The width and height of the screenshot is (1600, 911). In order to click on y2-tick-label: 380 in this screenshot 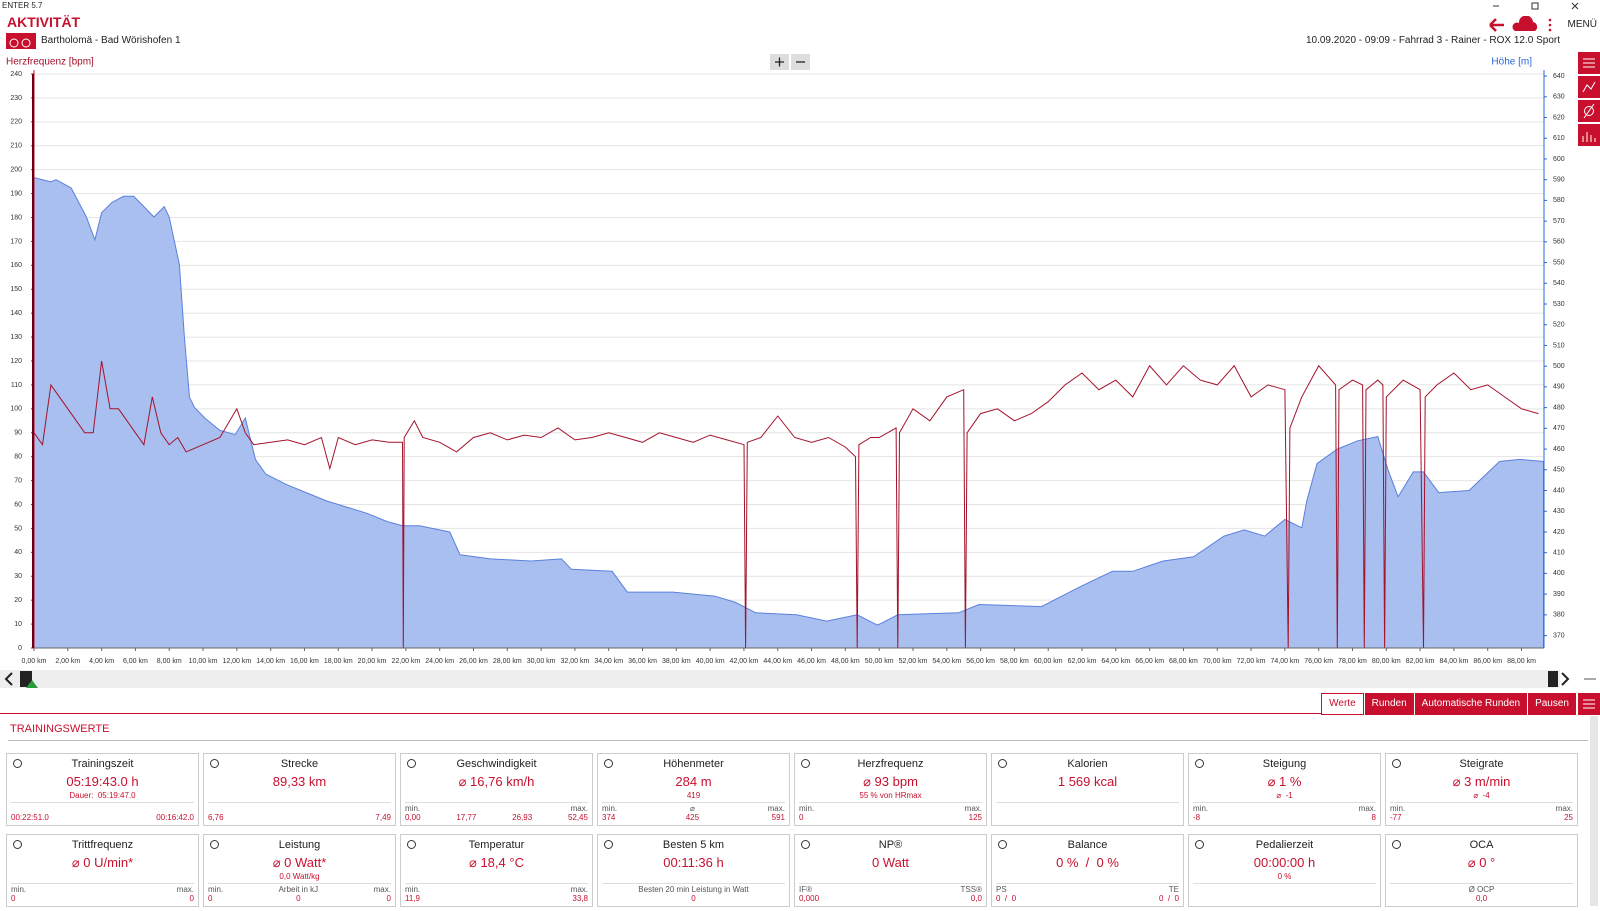, I will do `click(1559, 615)`.